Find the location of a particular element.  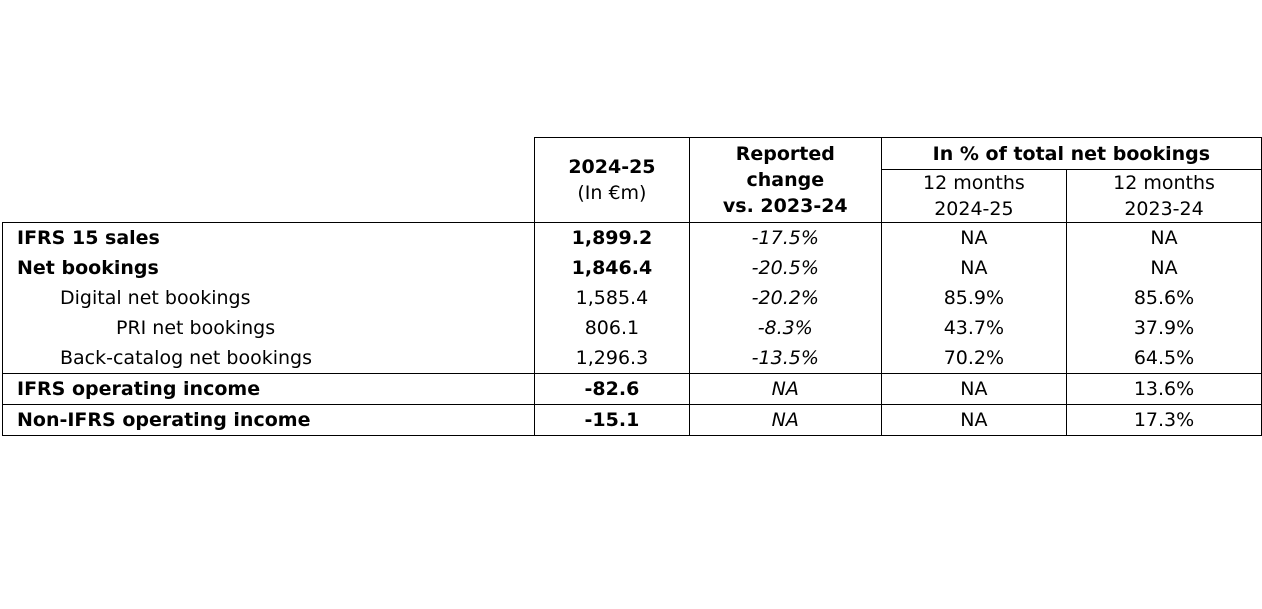

pct-col2-line2: 2023-24 is located at coordinates (1164, 209).